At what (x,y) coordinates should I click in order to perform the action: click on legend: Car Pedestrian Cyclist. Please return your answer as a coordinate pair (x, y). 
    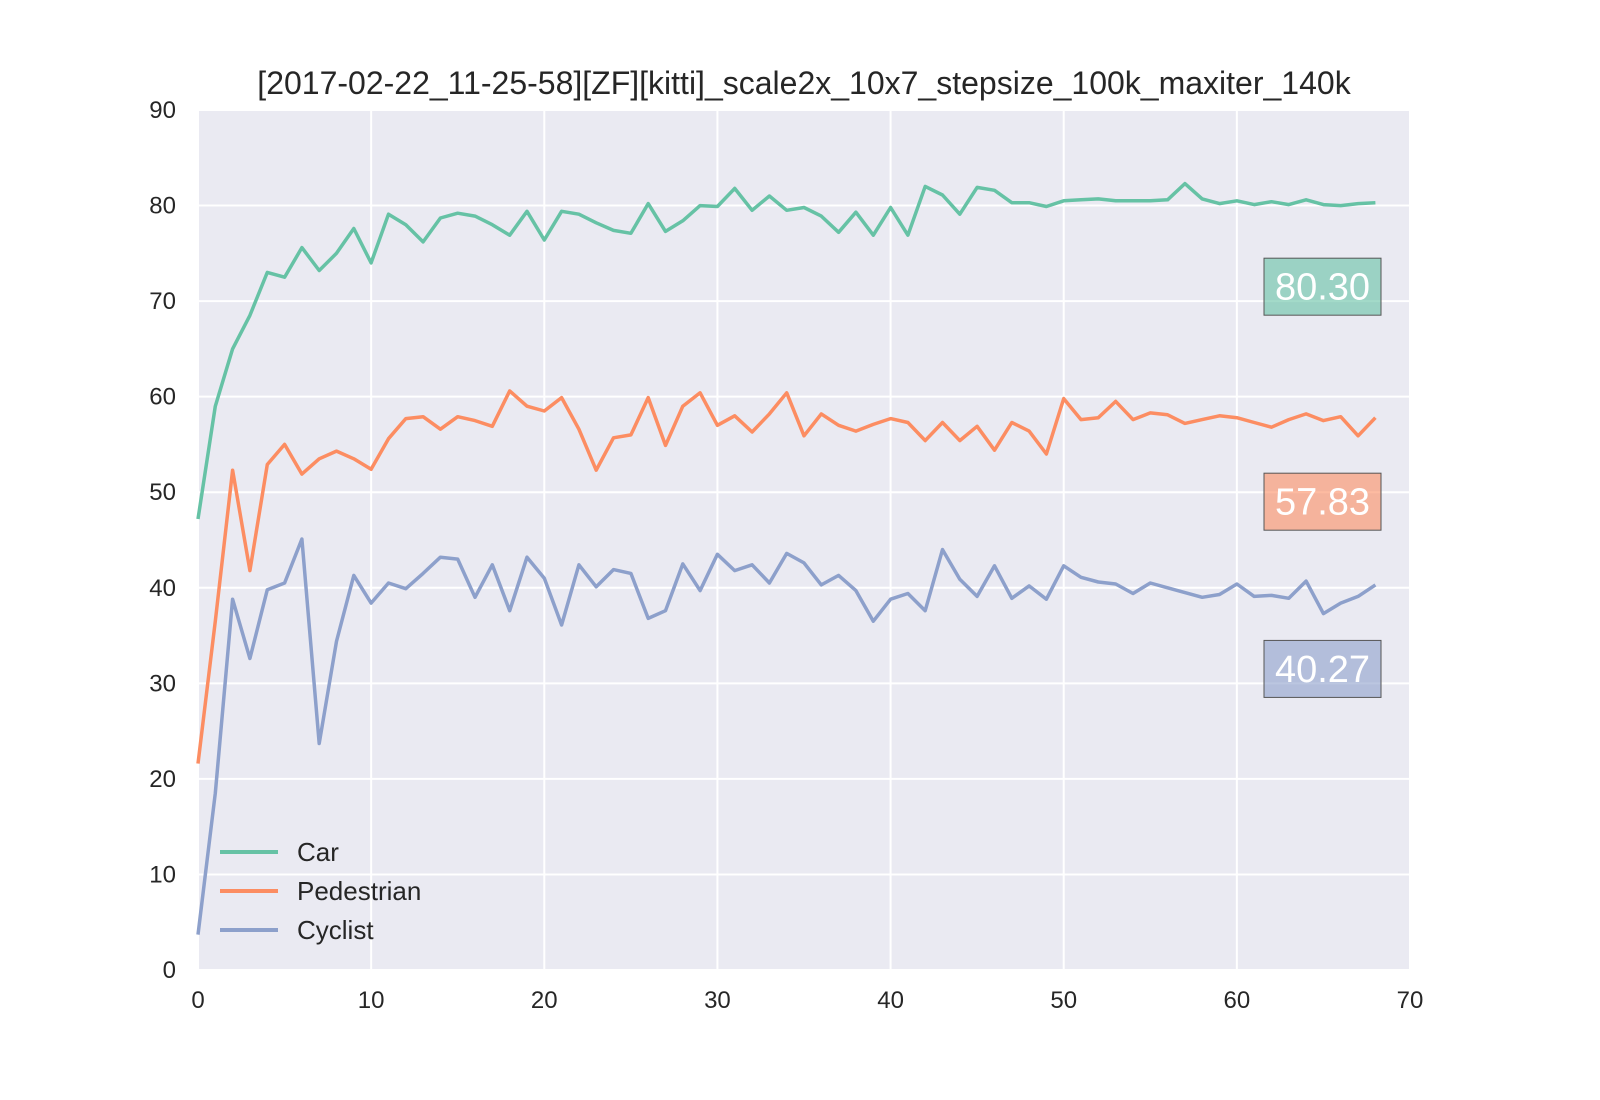
    Looking at the image, I should click on (320, 891).